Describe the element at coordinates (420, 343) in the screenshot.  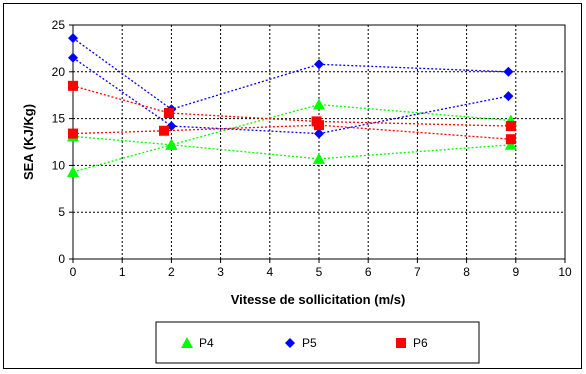
I see `legend-label-p6: P6` at that location.